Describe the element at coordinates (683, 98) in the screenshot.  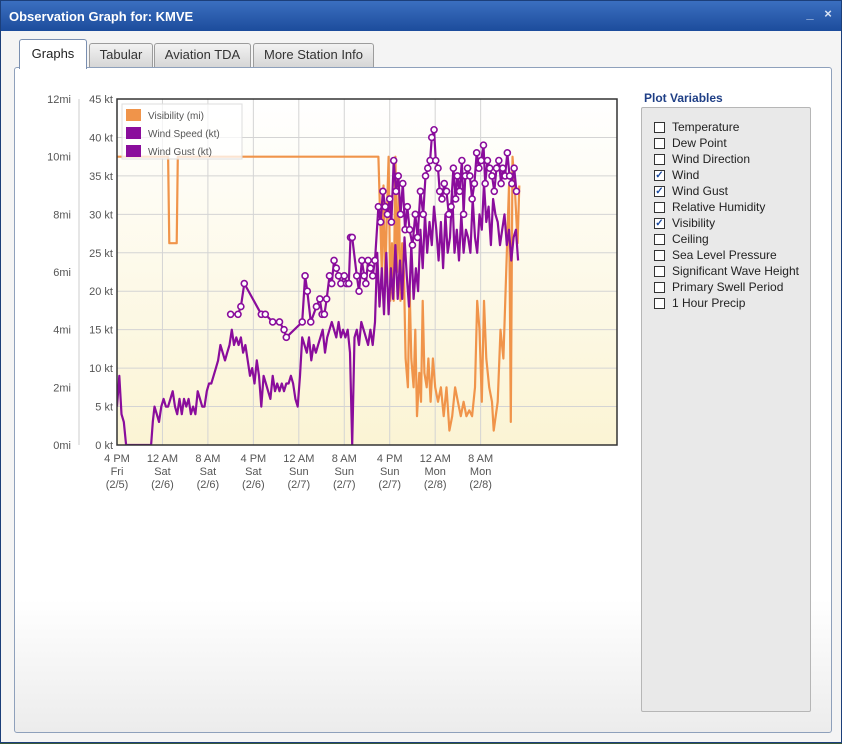
I see `plot-variables-title: Plot Variables` at that location.